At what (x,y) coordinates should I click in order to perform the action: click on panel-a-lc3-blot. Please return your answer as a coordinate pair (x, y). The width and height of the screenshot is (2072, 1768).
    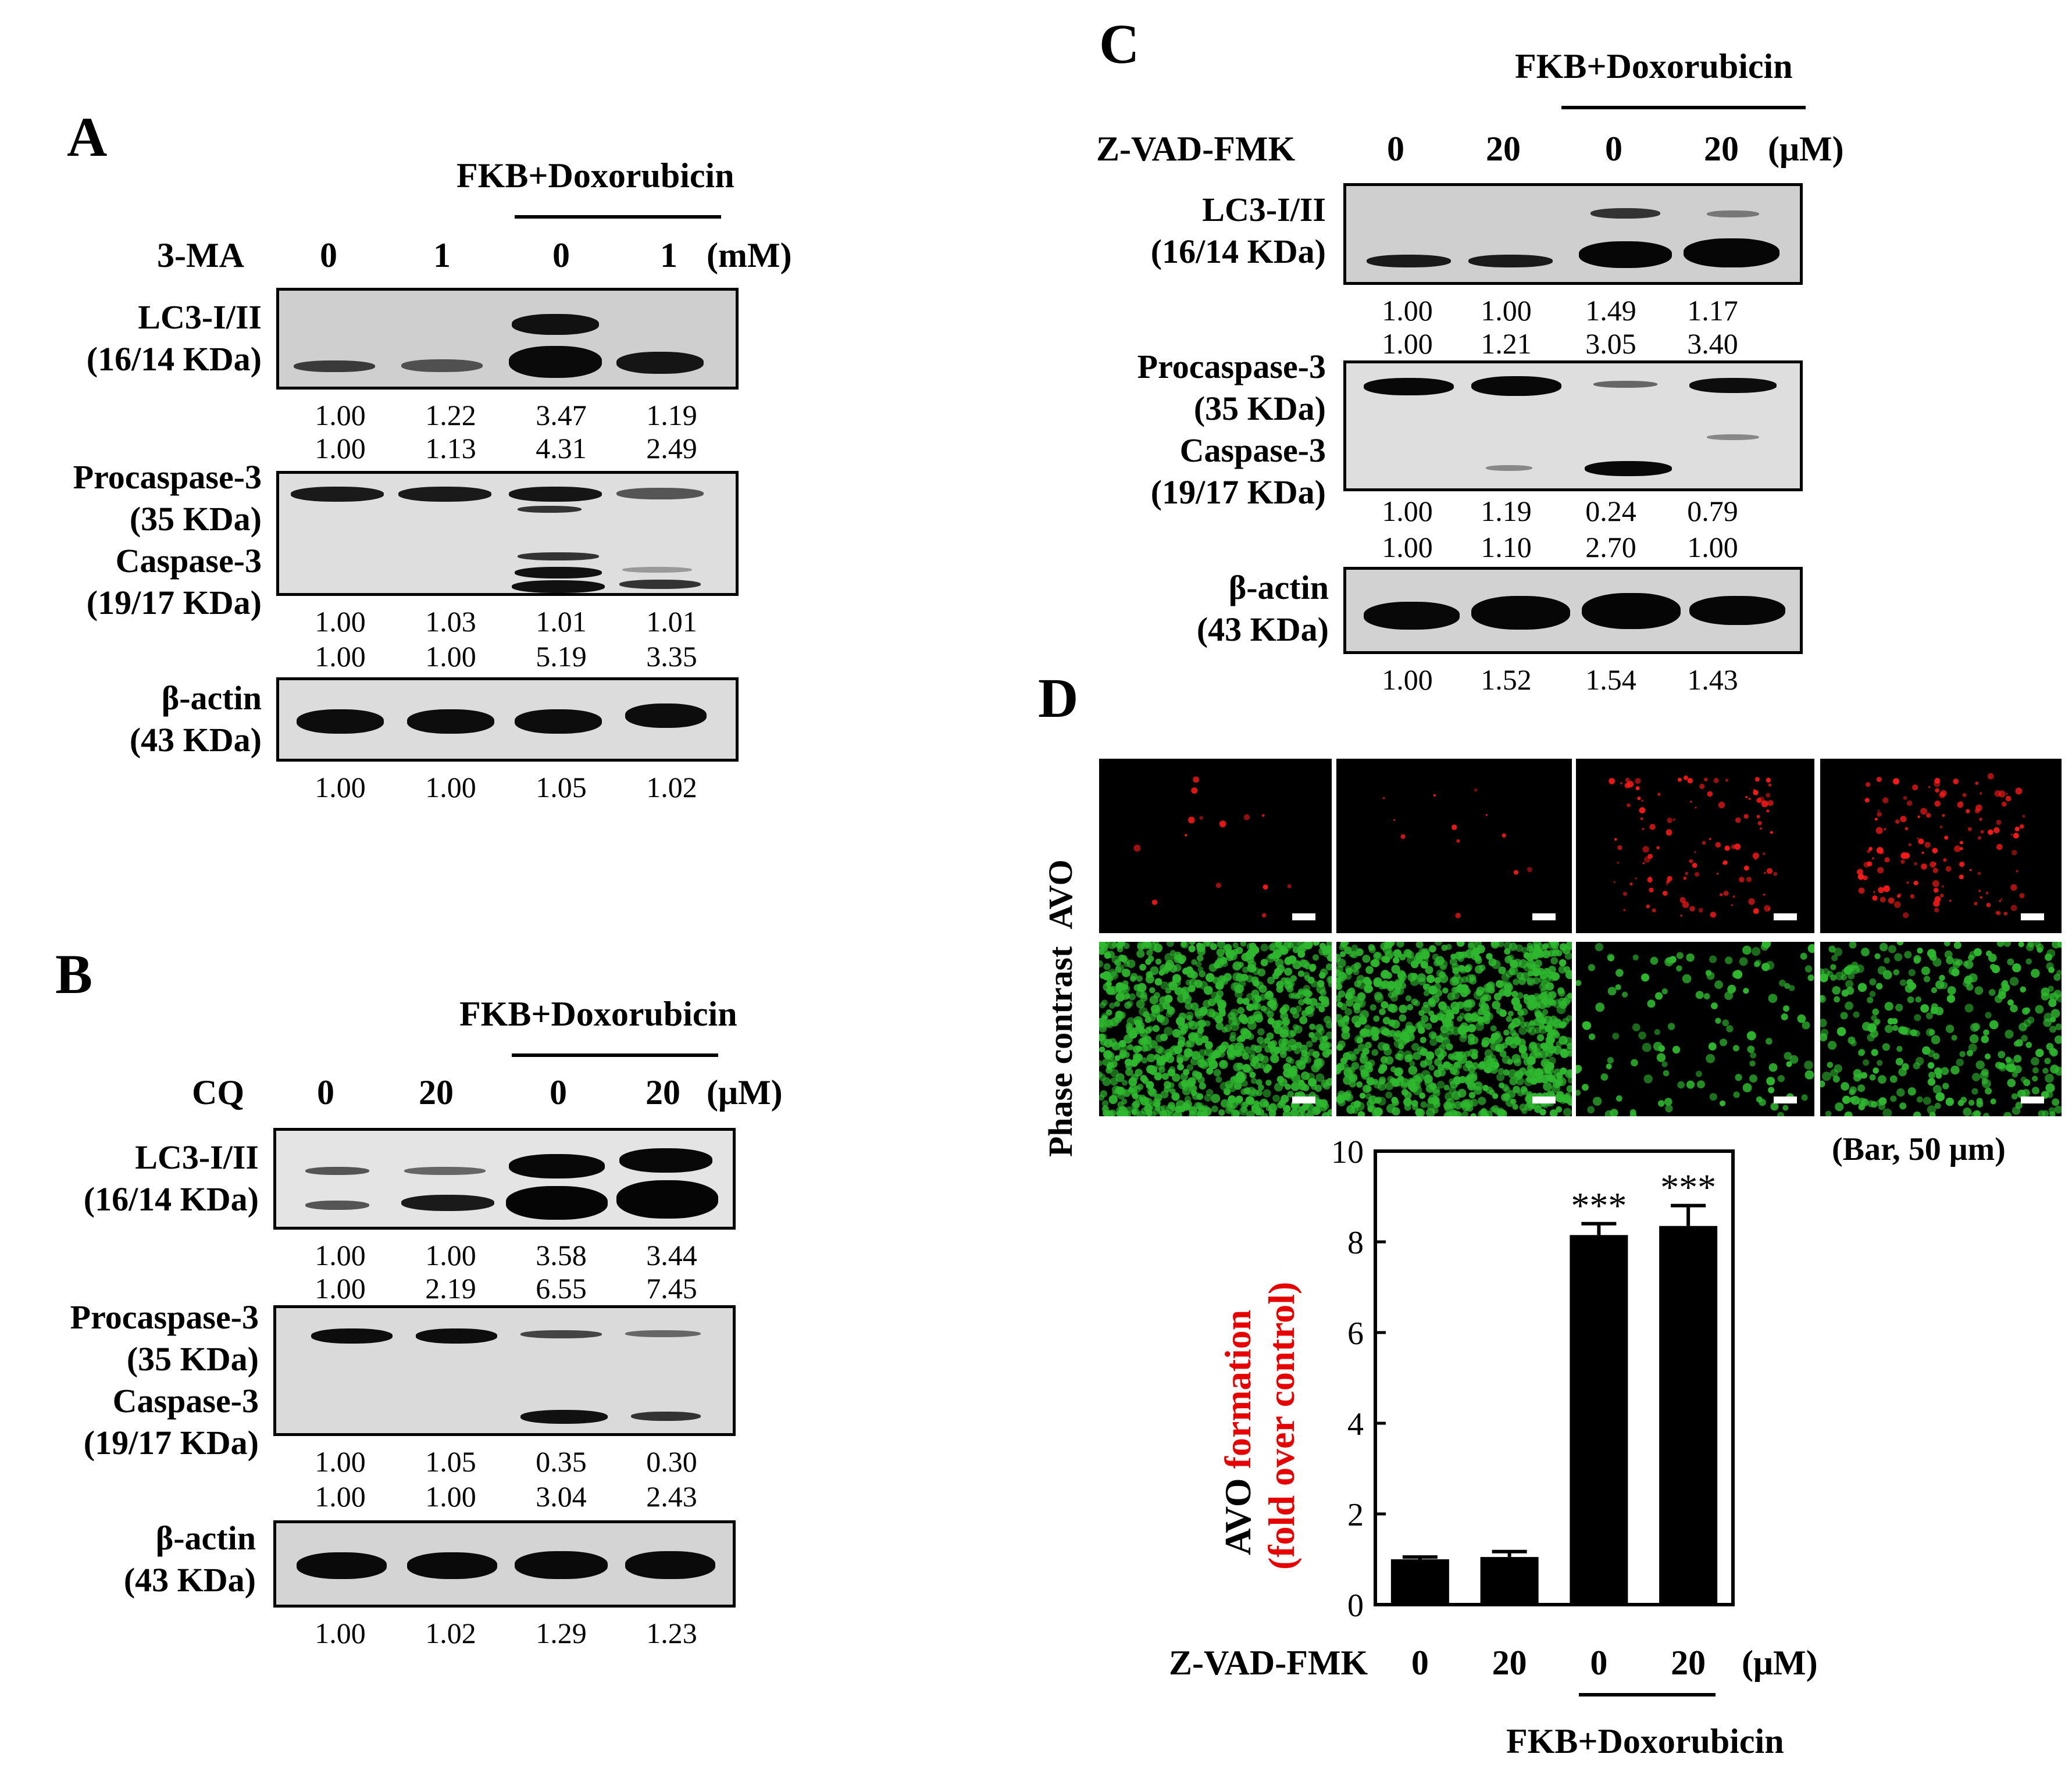
    Looking at the image, I should click on (507, 339).